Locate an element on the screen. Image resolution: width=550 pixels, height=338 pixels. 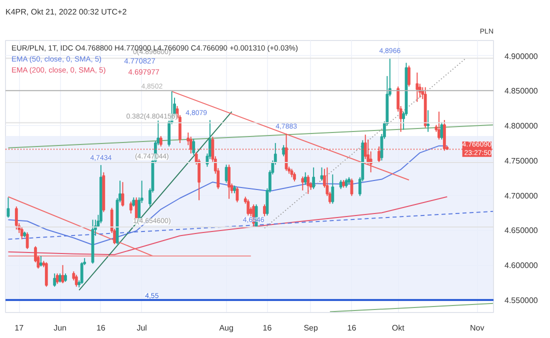
y-tick-label: 4.600000 is located at coordinates (521, 265).